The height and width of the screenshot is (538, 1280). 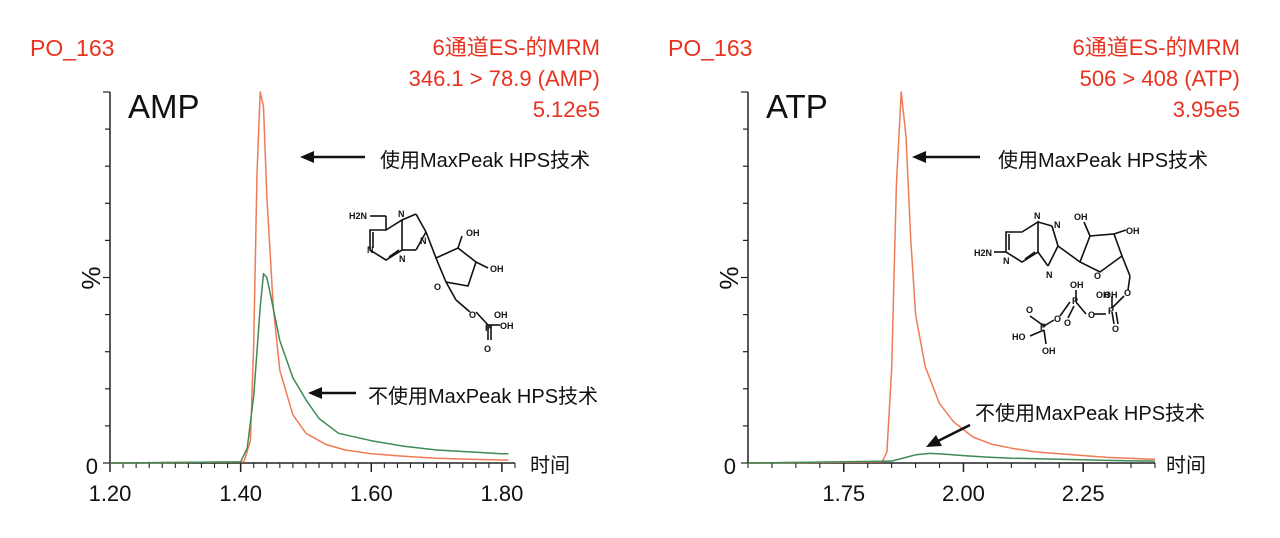 I want to click on amp-atom: P, so click(x=488, y=328).